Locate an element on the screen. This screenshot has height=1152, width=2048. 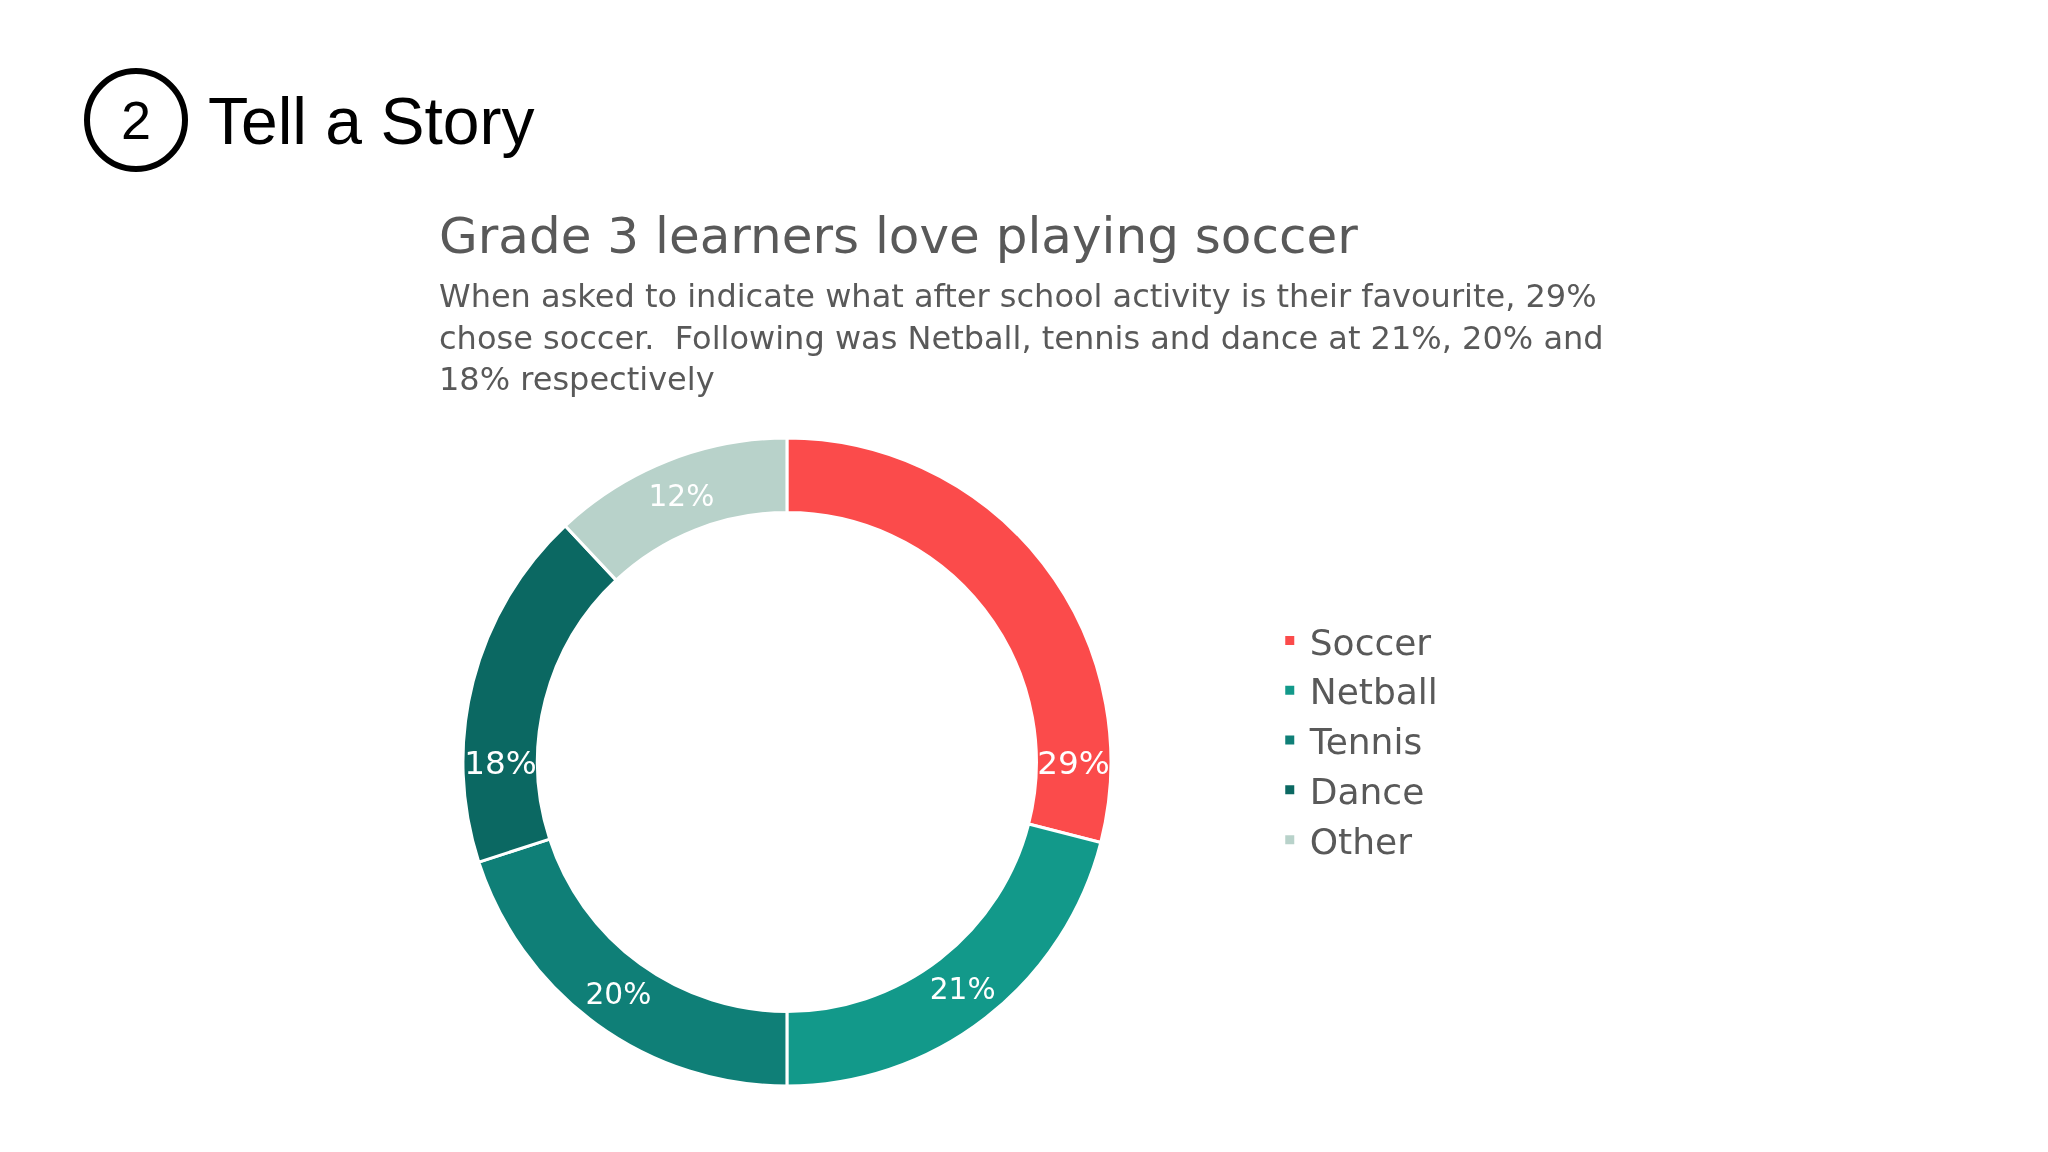
data-label: 29% is located at coordinates (1073, 762).